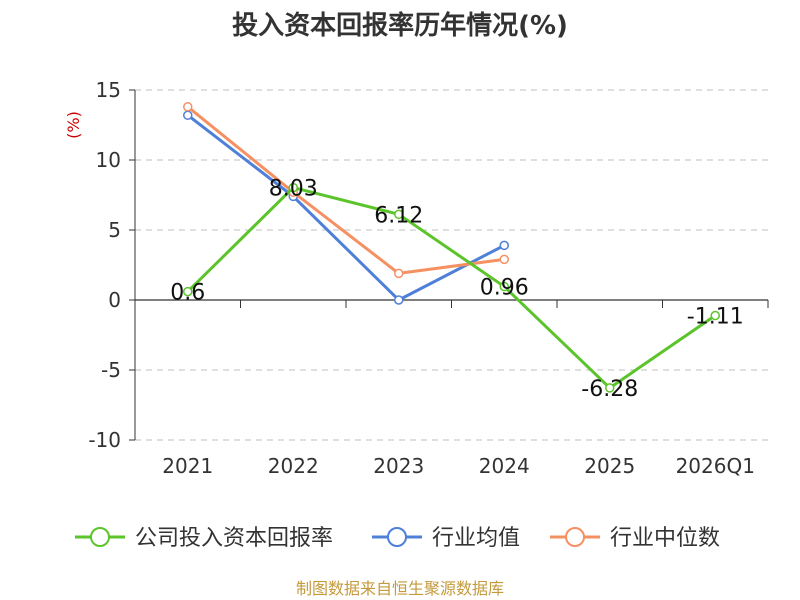 This screenshot has width=800, height=600. I want to click on legend: 公司投入资本回报率 行业均值 行业中位数, so click(397, 538).